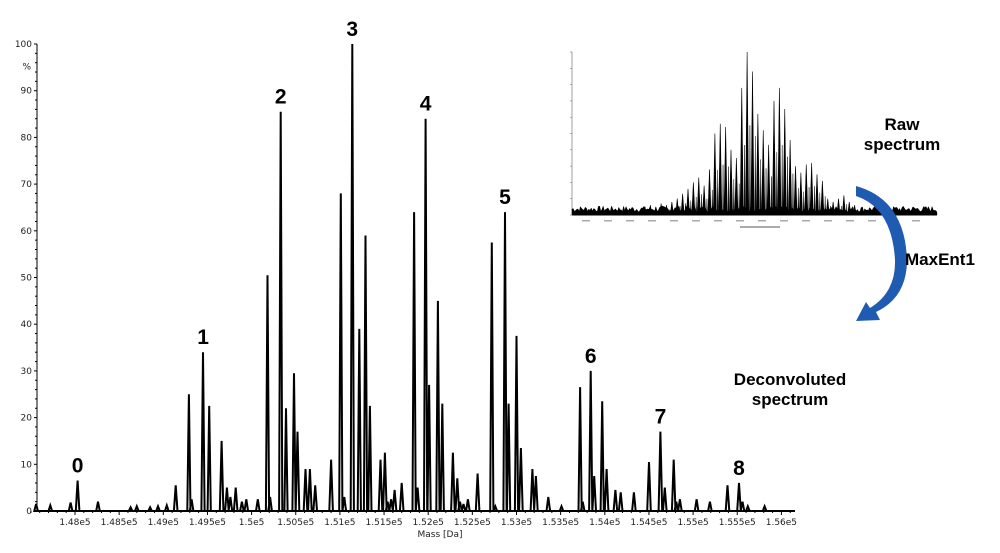  What do you see at coordinates (428, 523) in the screenshot?
I see `x-tick-label: 1.52e5` at bounding box center [428, 523].